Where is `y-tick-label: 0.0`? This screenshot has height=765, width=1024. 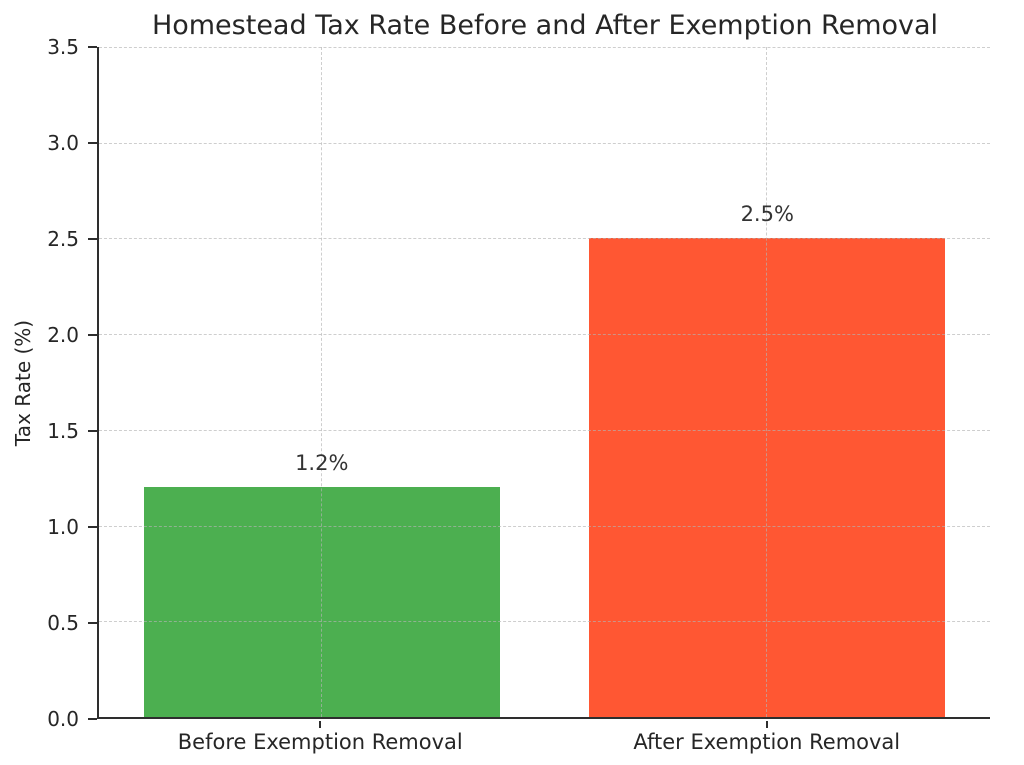
y-tick-label: 0.0 is located at coordinates (63, 719).